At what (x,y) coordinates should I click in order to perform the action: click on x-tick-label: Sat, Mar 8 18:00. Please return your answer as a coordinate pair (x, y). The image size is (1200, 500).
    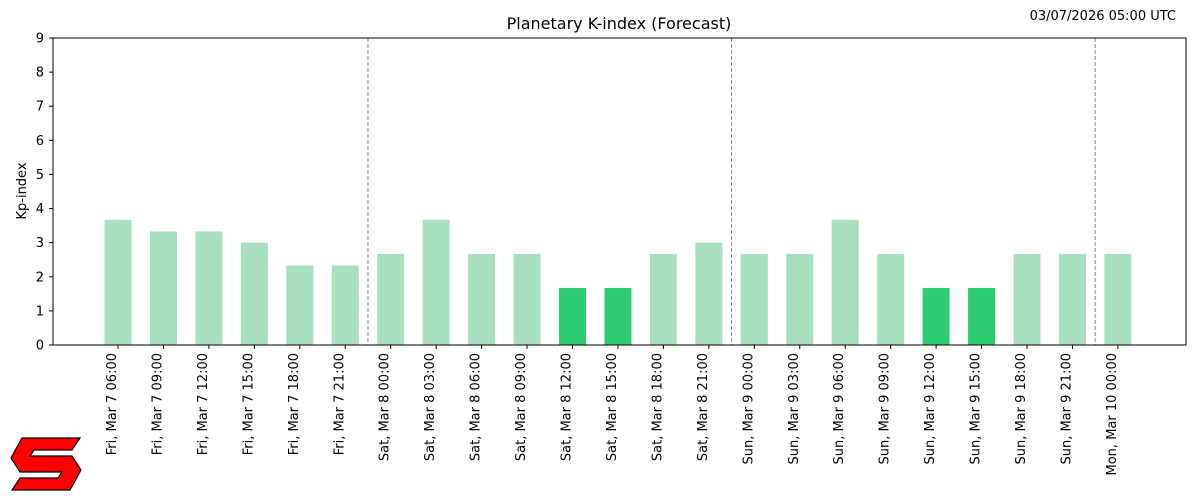
    Looking at the image, I should click on (657, 407).